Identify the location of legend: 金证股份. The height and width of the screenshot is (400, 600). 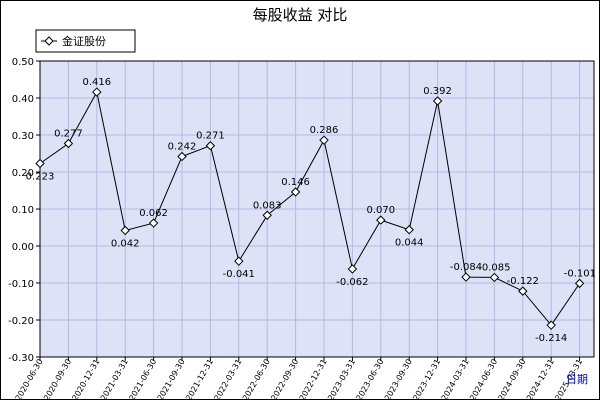
(85, 41).